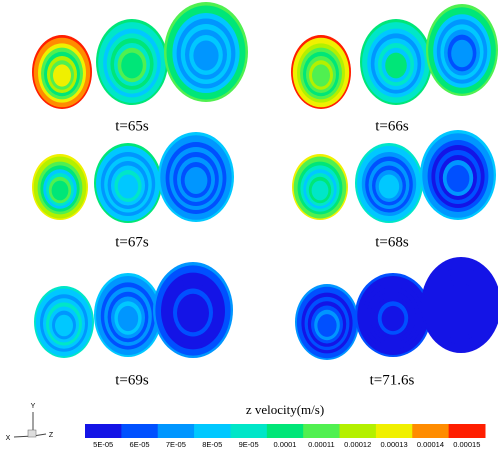 The height and width of the screenshot is (449, 498). Describe the element at coordinates (33, 406) in the screenshot. I see `axis-label: Y` at that location.